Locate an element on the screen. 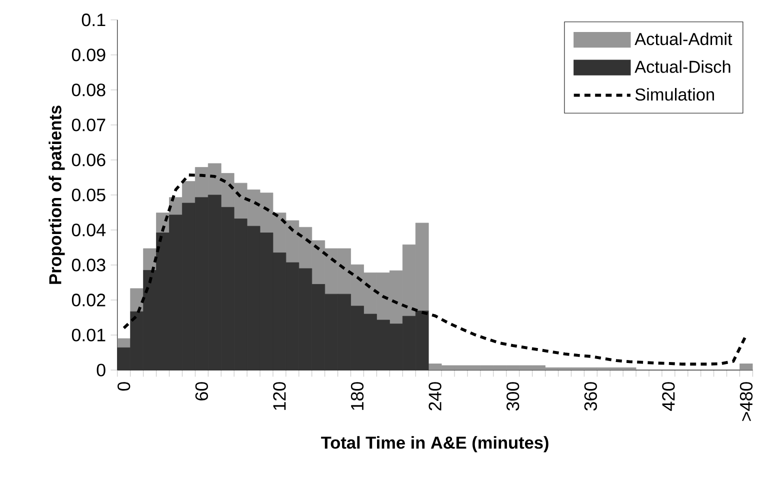  y-tick-label: 0.06 is located at coordinates (89, 159).